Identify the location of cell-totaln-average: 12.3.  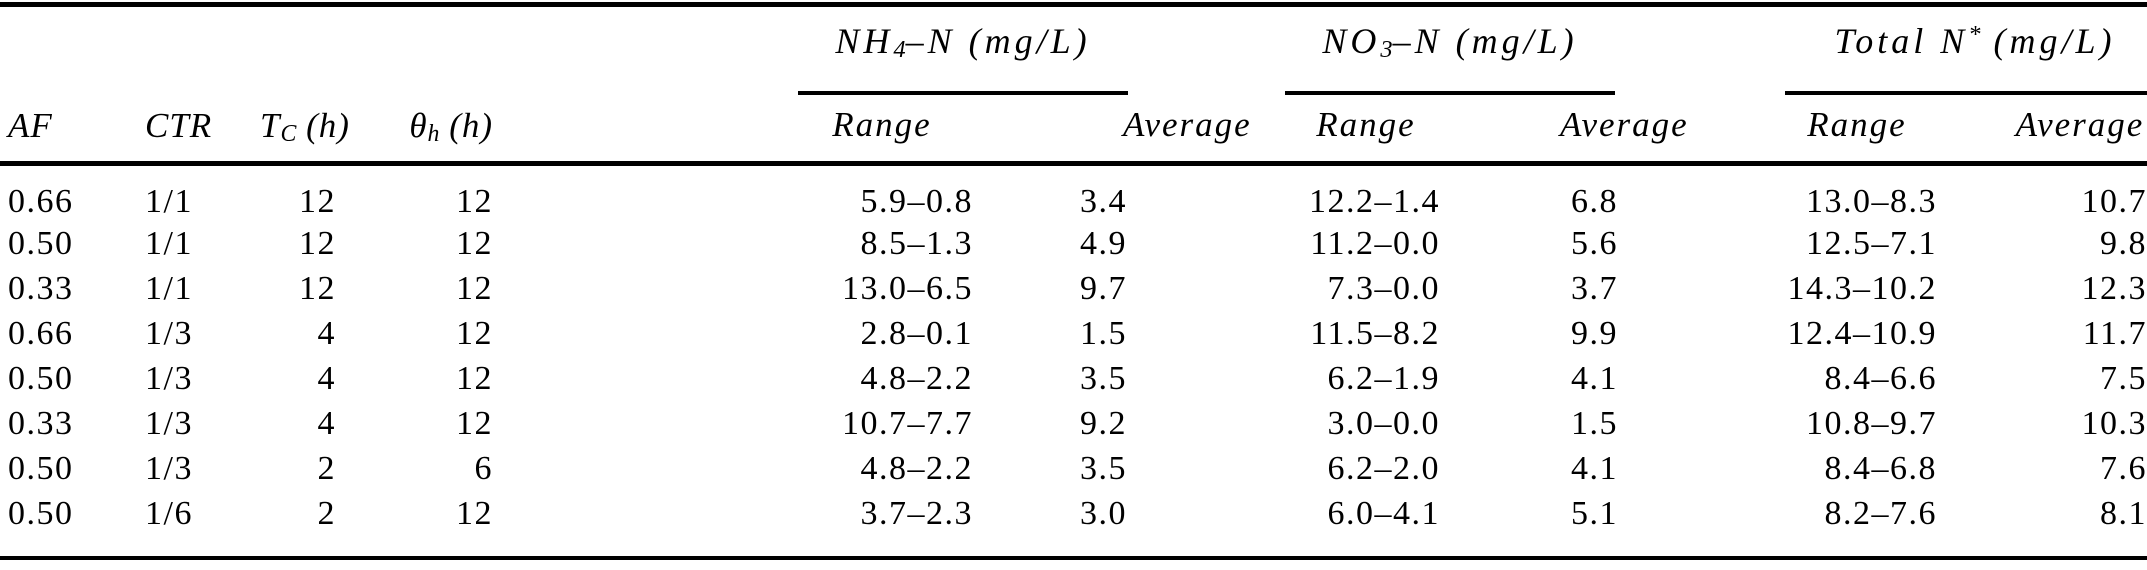
(2114, 288).